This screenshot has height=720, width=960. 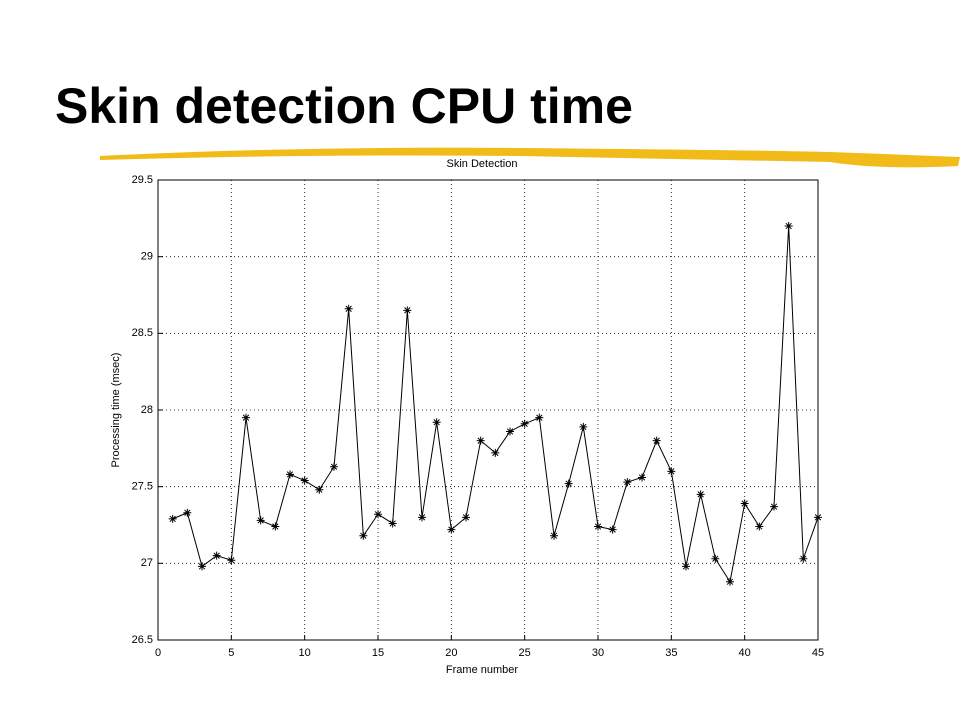 What do you see at coordinates (671, 653) in the screenshot?
I see `x-tick-label: 35` at bounding box center [671, 653].